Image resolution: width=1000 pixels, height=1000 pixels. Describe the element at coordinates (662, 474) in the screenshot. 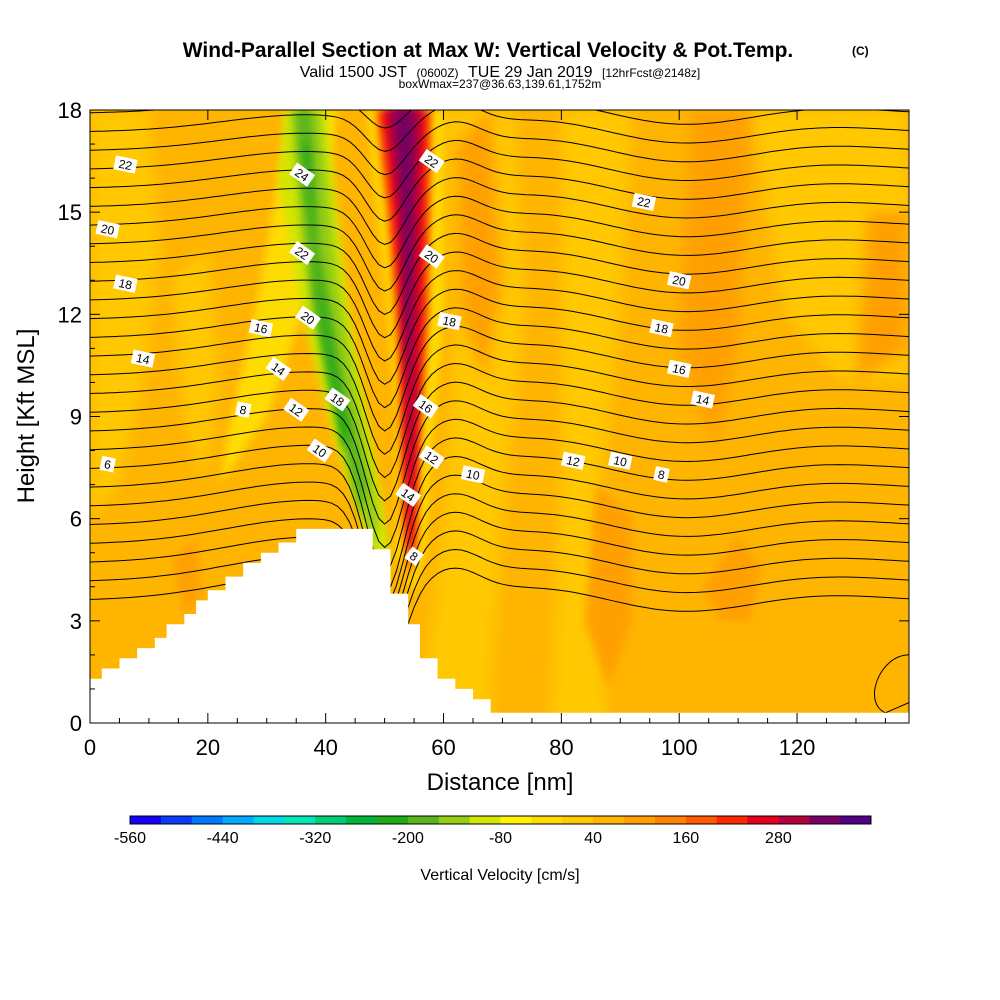

I see `isentrope-label-text: 8` at that location.